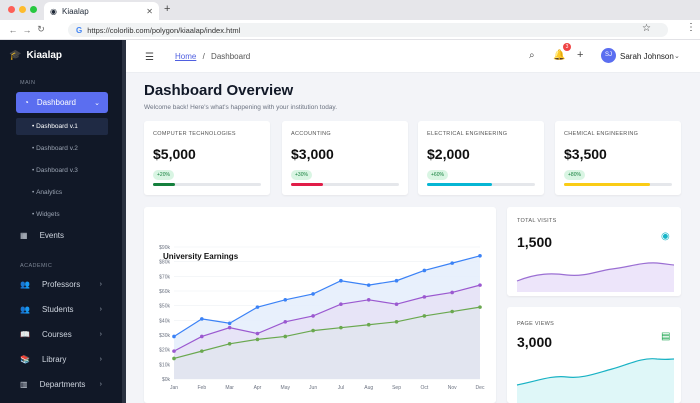 The height and width of the screenshot is (403, 700). Describe the element at coordinates (101, 11) in the screenshot. I see `browser-tab: ◉ Kiaalap ✕` at that location.